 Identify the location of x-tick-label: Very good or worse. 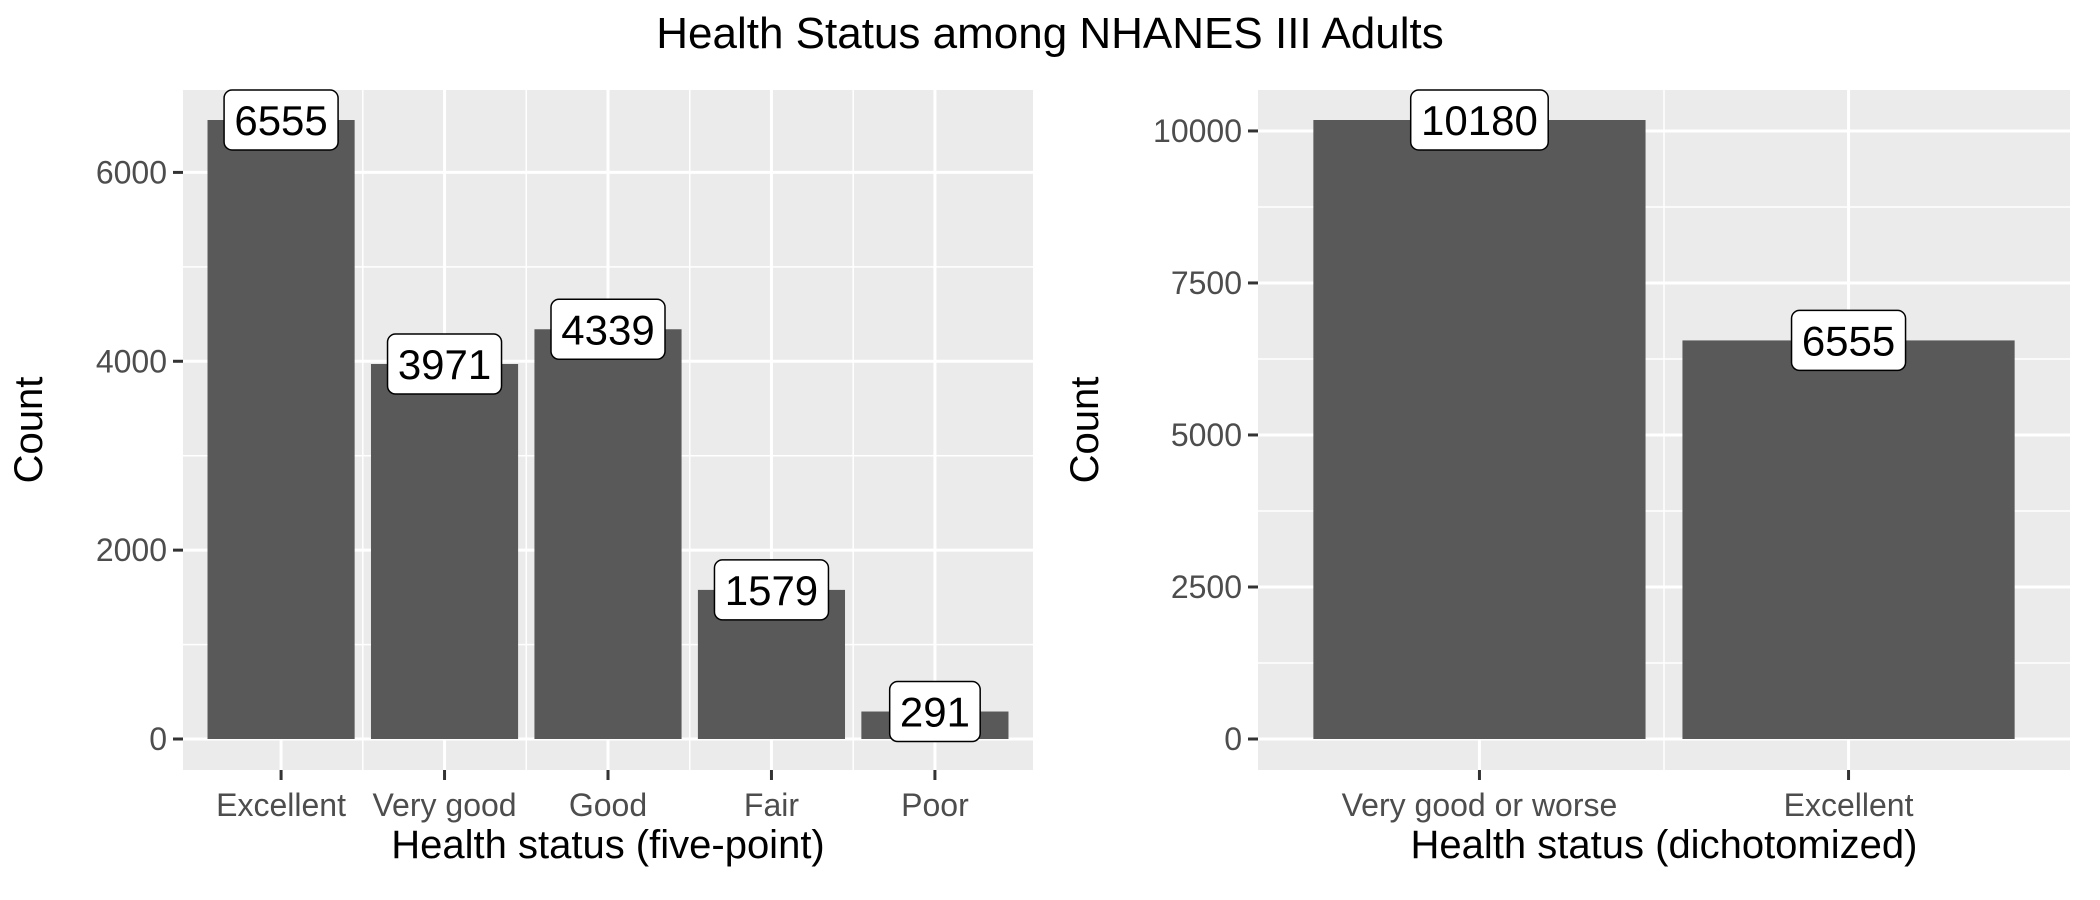
(1480, 805).